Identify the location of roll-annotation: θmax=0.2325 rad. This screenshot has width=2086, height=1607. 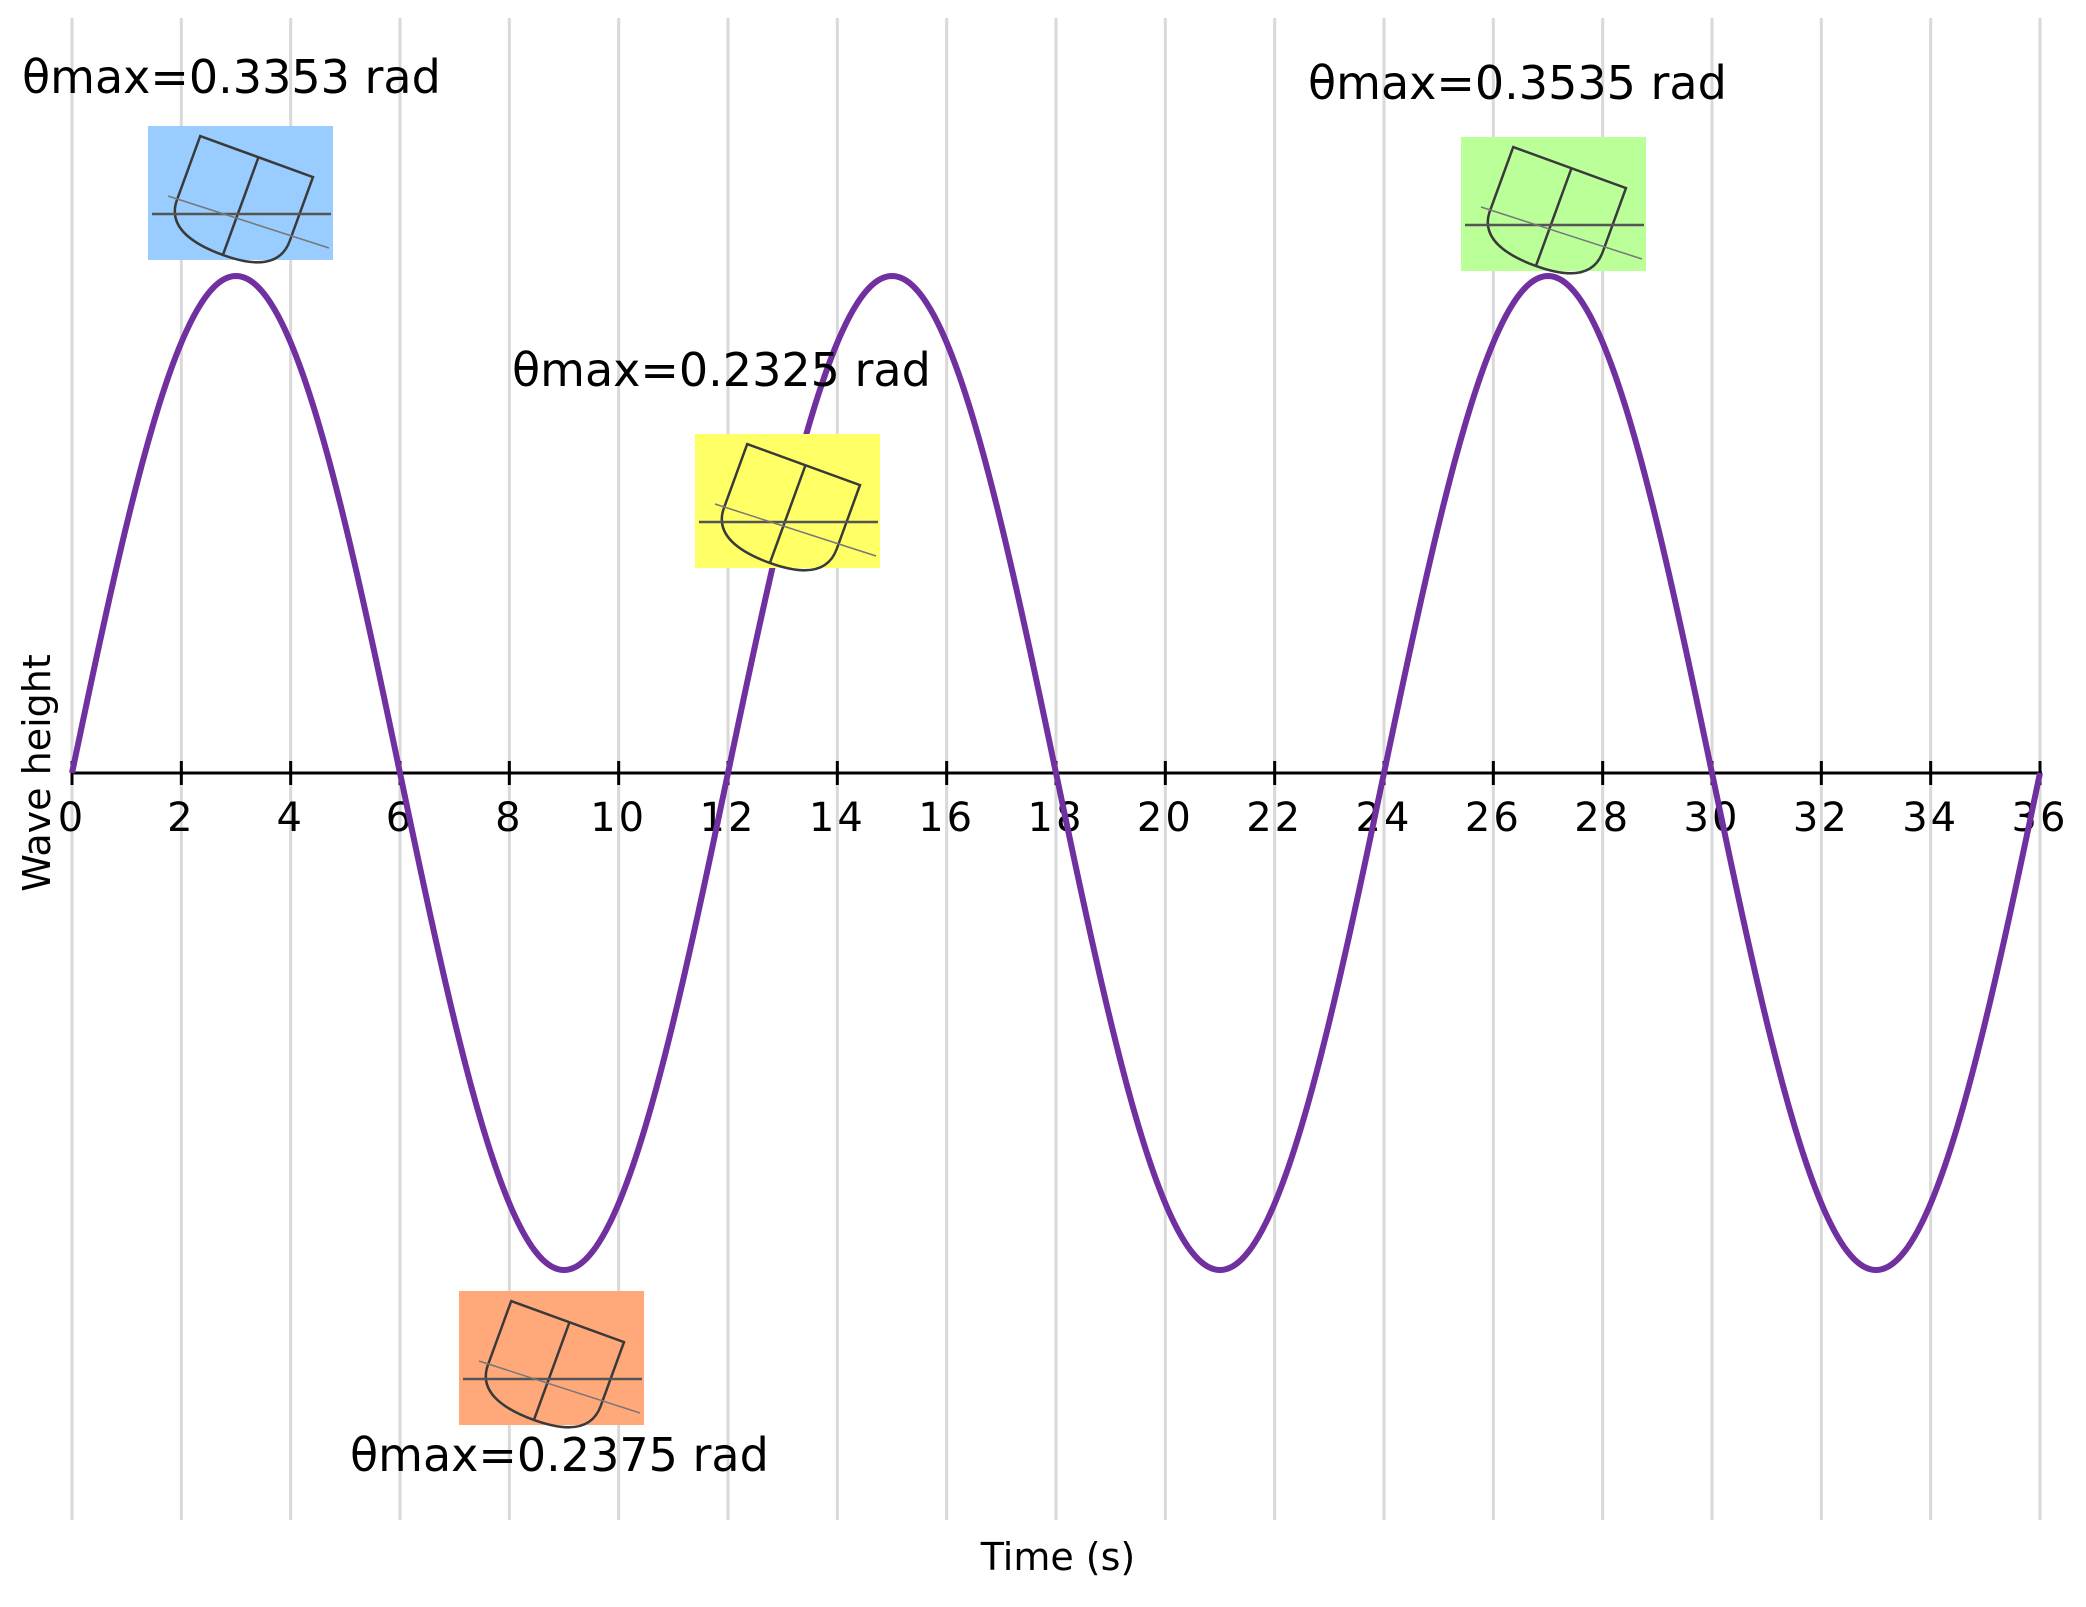
(721, 457).